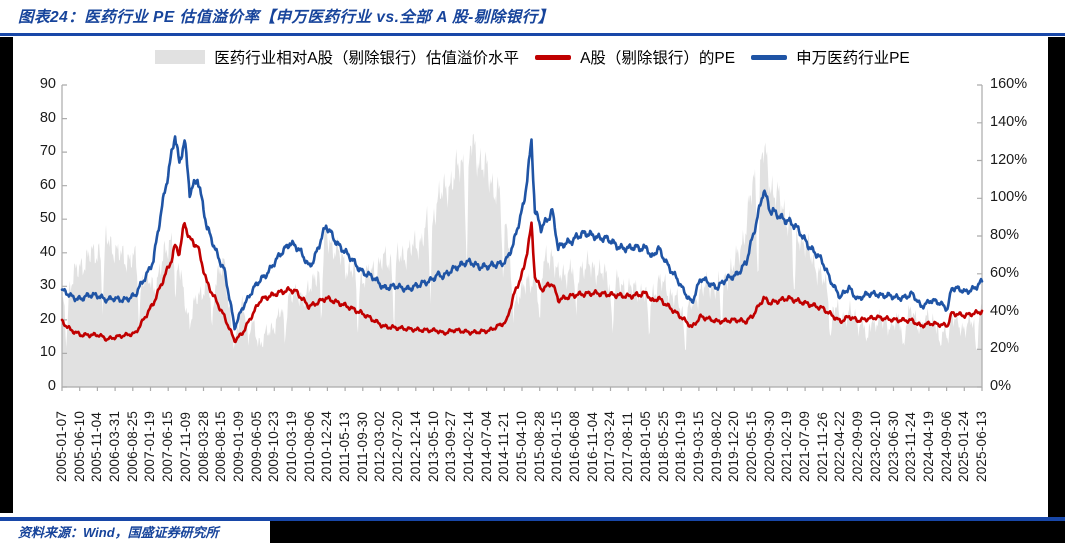  What do you see at coordinates (964, 446) in the screenshot?
I see `x-axis-label: 2025-01-24` at bounding box center [964, 446].